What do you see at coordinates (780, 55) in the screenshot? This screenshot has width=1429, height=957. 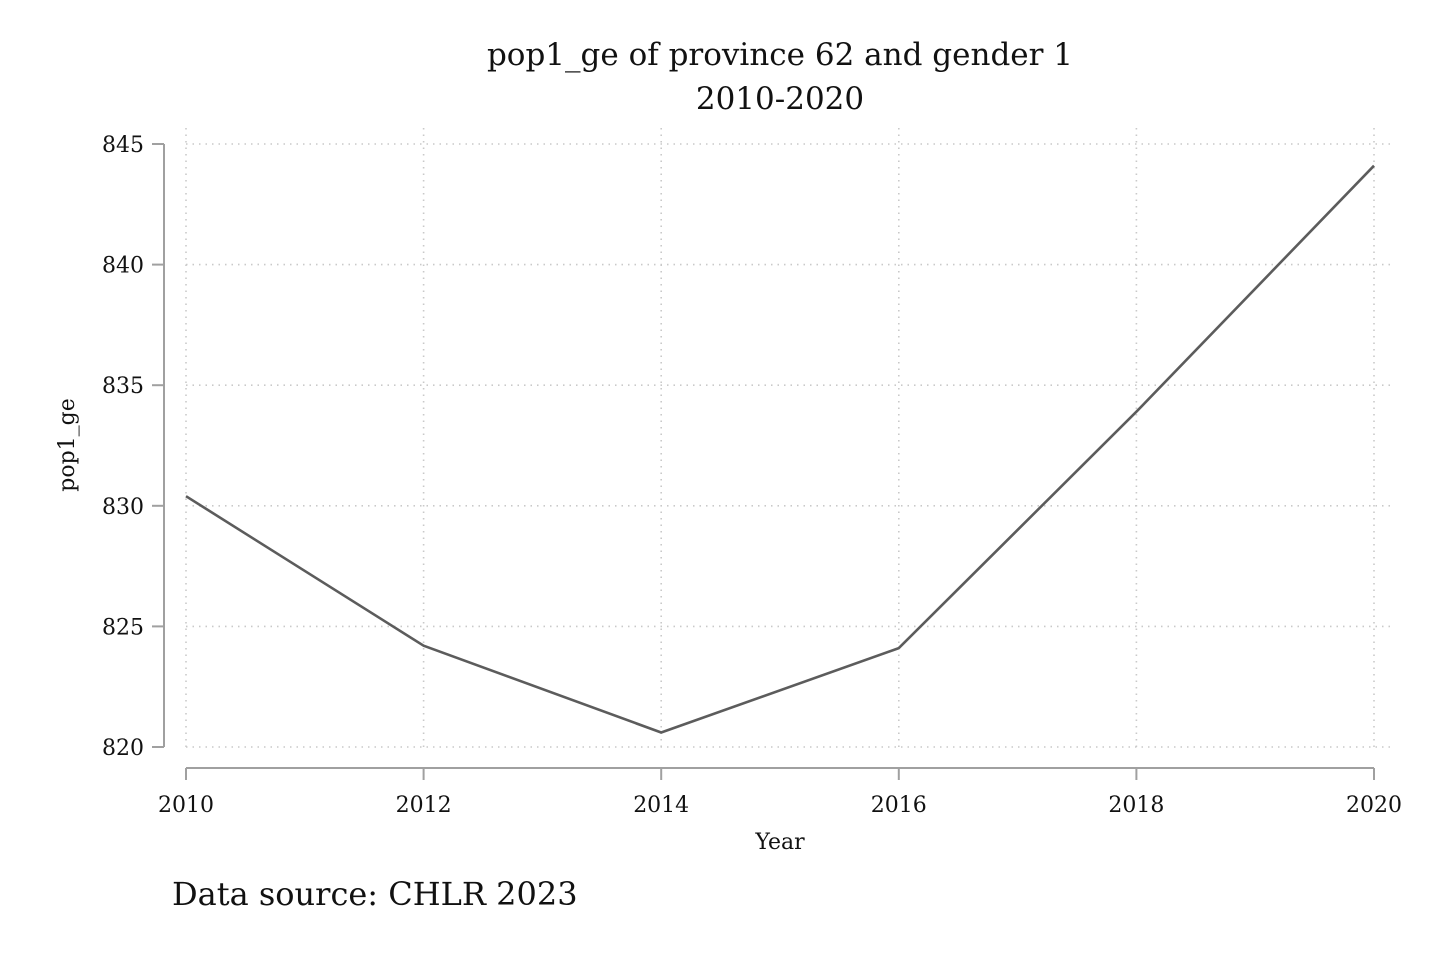 I see `chart-title: pop1_ge of province 62 and gender 1` at bounding box center [780, 55].